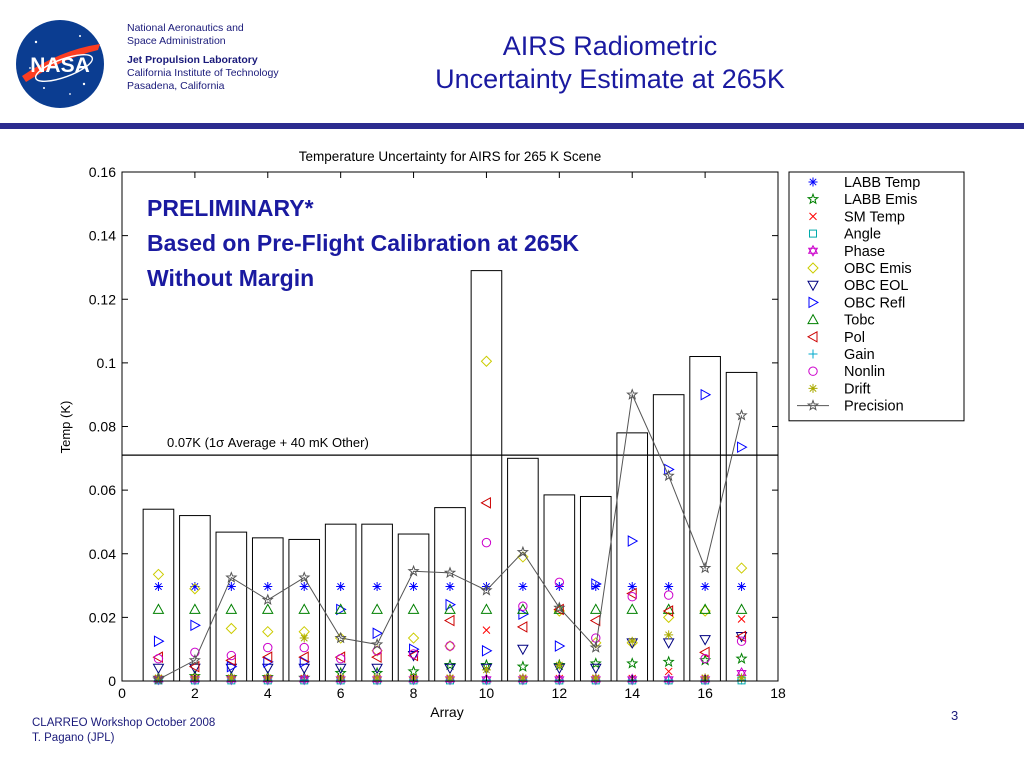  What do you see at coordinates (176, 86) in the screenshot?
I see `city-line: Pasadena, California` at bounding box center [176, 86].